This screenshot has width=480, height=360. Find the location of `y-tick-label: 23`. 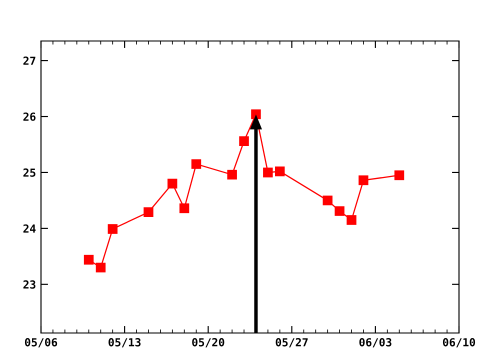

y-tick-label: 23 is located at coordinates (29, 284).